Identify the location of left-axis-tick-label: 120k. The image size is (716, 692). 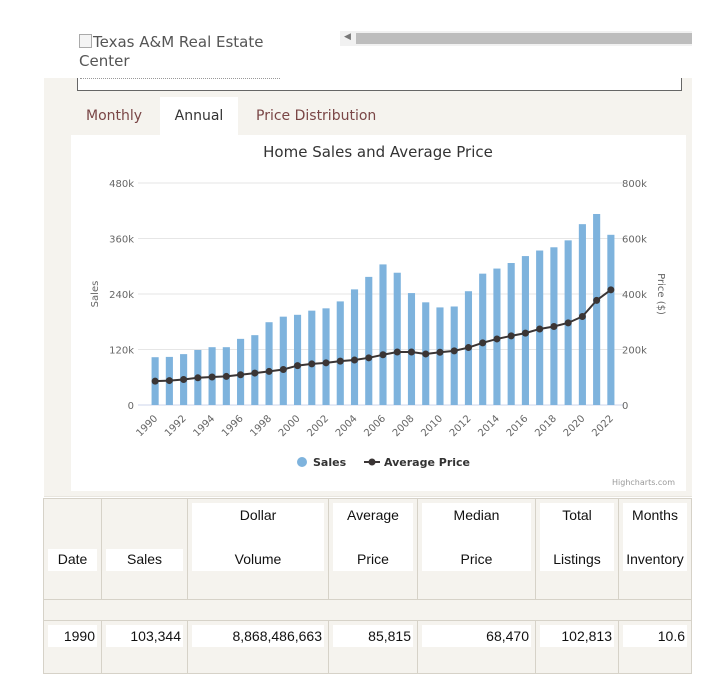
(121, 351).